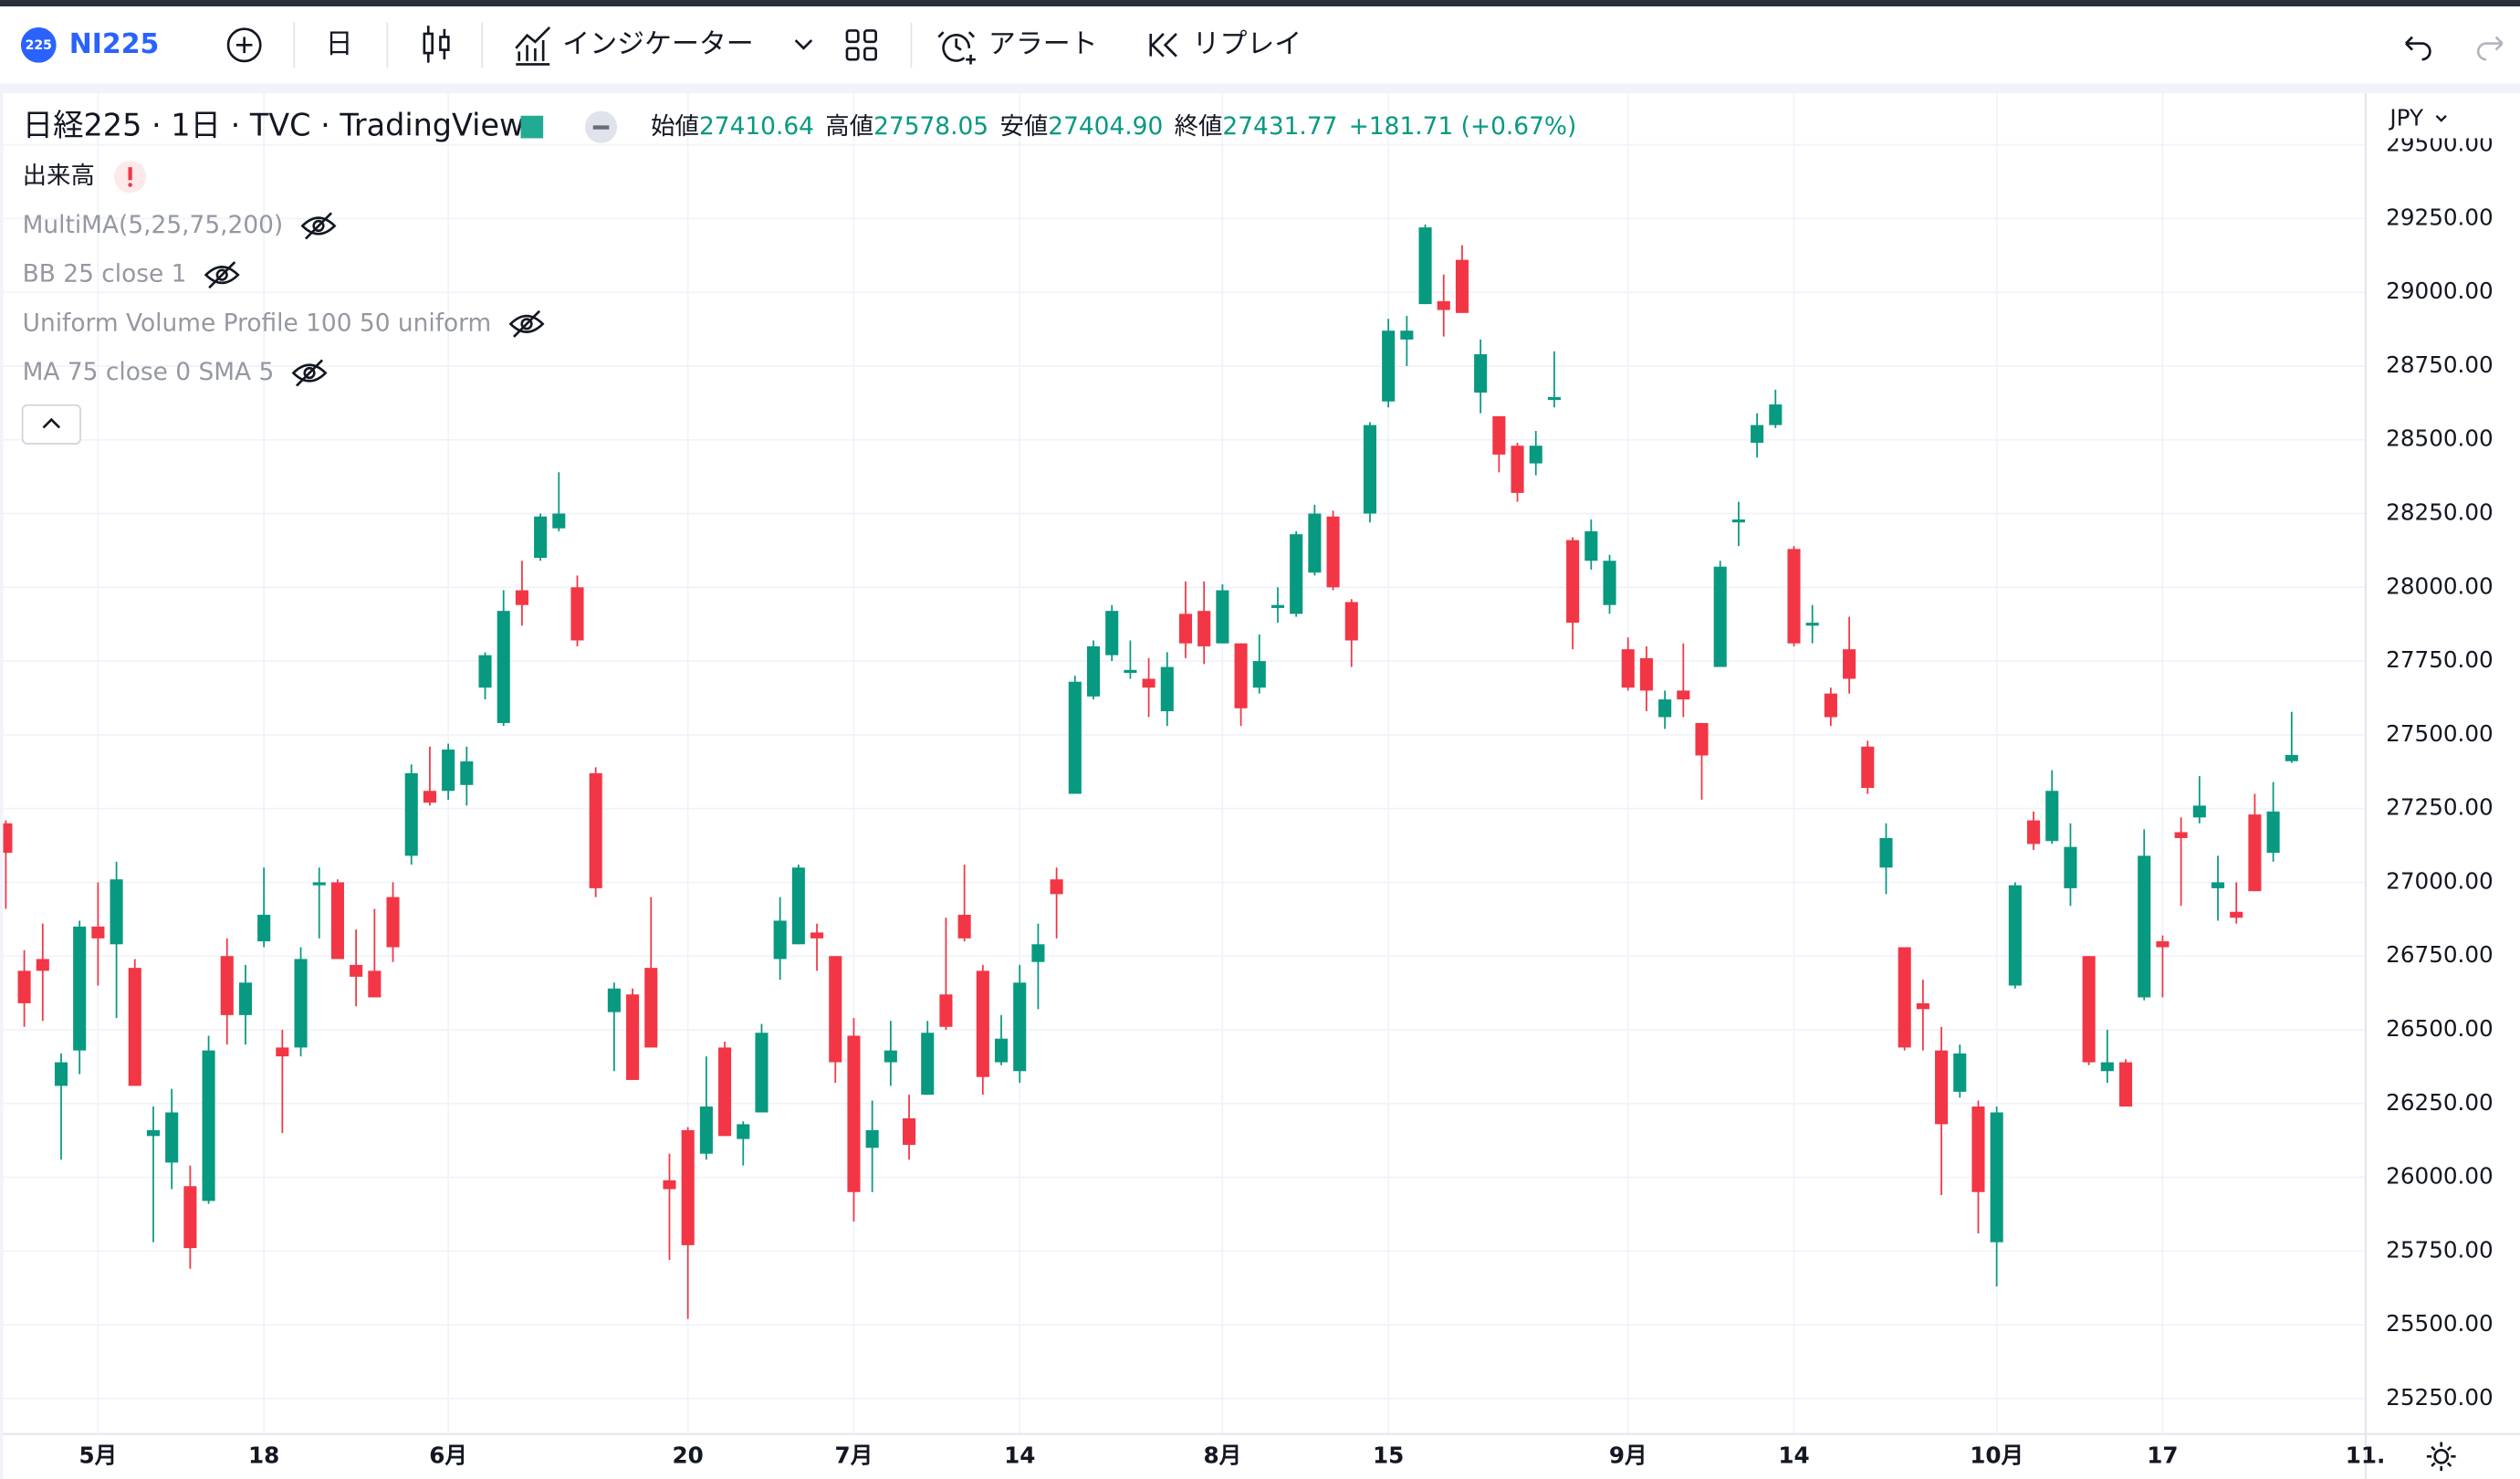 The height and width of the screenshot is (1479, 2520). I want to click on plus-circle-icon, so click(244, 45).